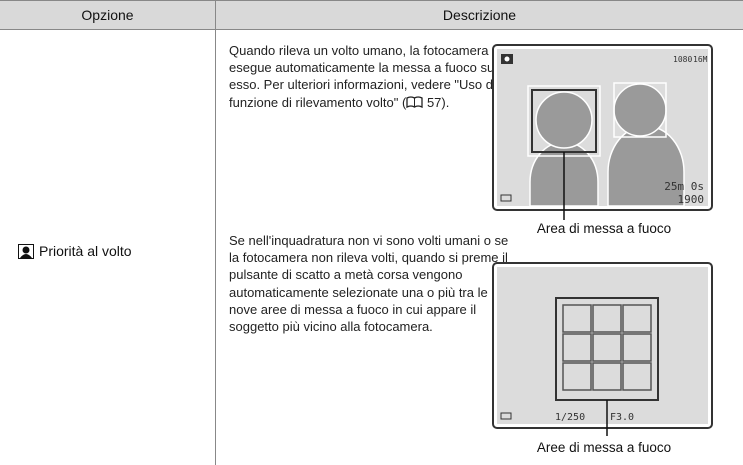  What do you see at coordinates (684, 186) in the screenshot?
I see `screen-text: 25m 0s` at bounding box center [684, 186].